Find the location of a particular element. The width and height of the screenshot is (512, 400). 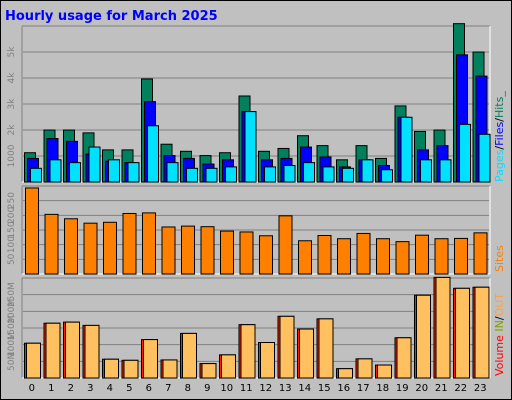

panel-top-ytick: 2k is located at coordinates (12, 130).